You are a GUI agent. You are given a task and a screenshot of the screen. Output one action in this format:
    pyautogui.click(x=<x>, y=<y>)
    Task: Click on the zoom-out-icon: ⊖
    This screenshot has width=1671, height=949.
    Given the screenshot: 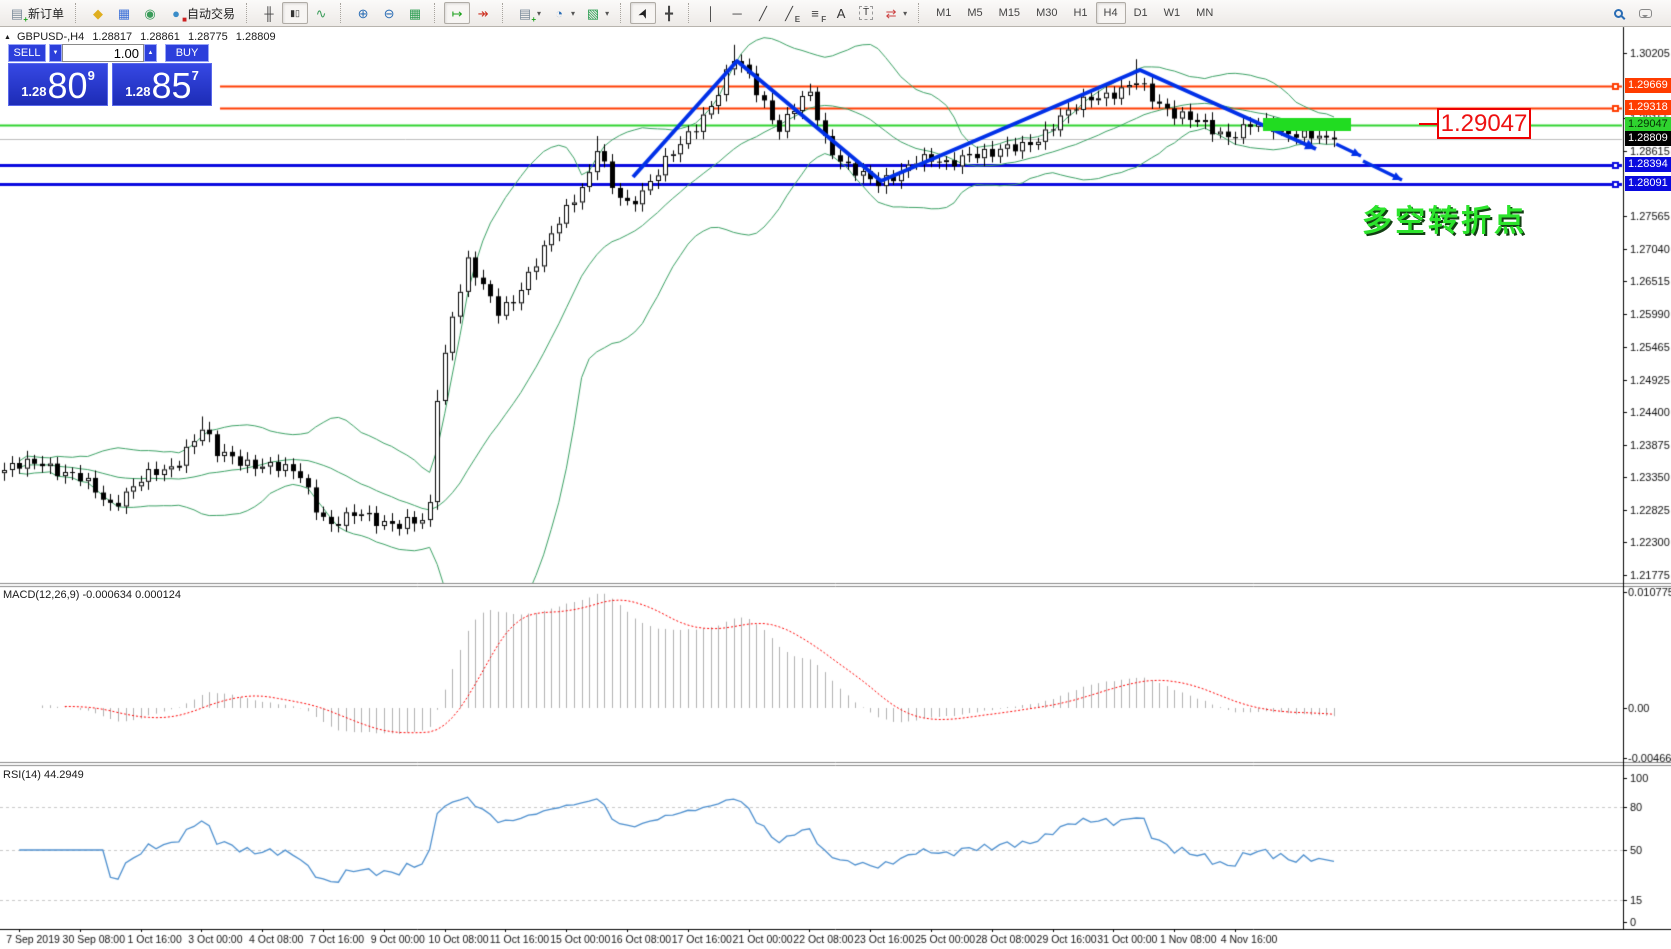 What is the action you would take?
    pyautogui.click(x=389, y=13)
    